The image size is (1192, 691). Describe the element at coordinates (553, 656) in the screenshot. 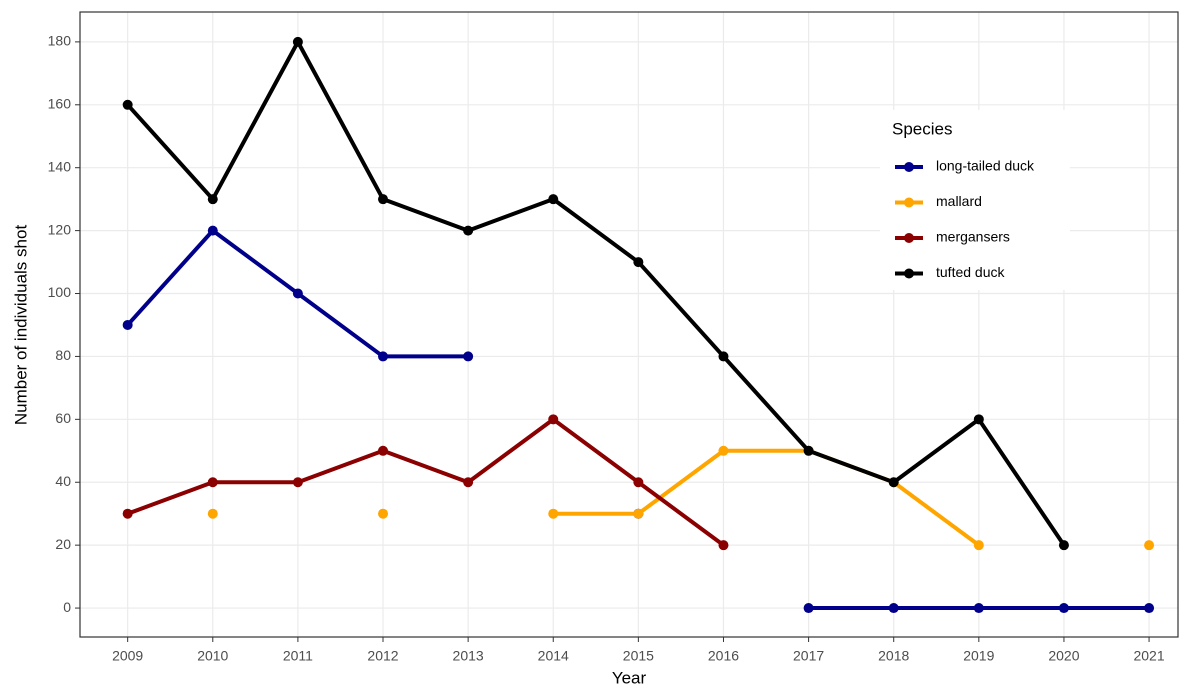

I see `x-tick-label: 2014` at that location.